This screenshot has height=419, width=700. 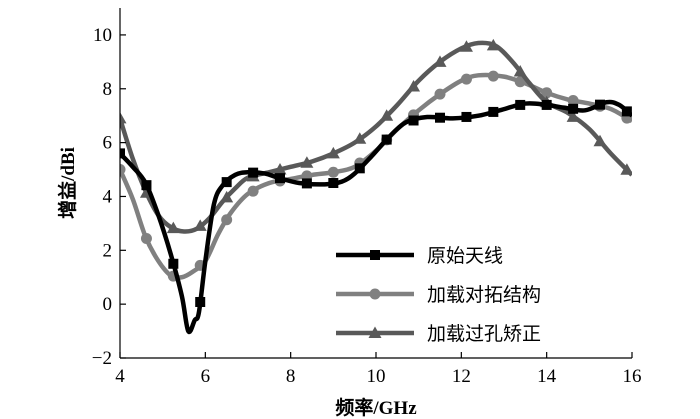 I want to click on legend-label: 加载过孔矫正, so click(x=484, y=334).